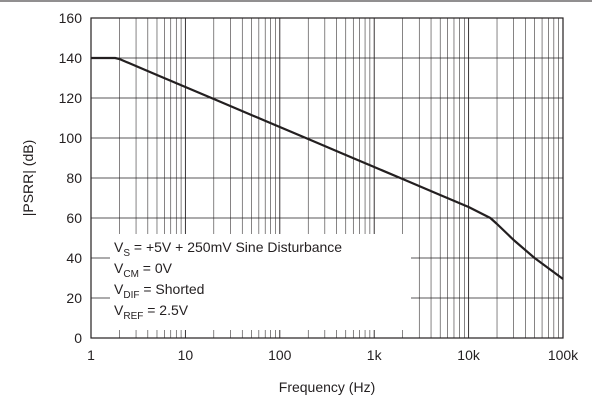 Image resolution: width=592 pixels, height=401 pixels. Describe the element at coordinates (375, 355) in the screenshot. I see `x-tick-label: 1k` at that location.